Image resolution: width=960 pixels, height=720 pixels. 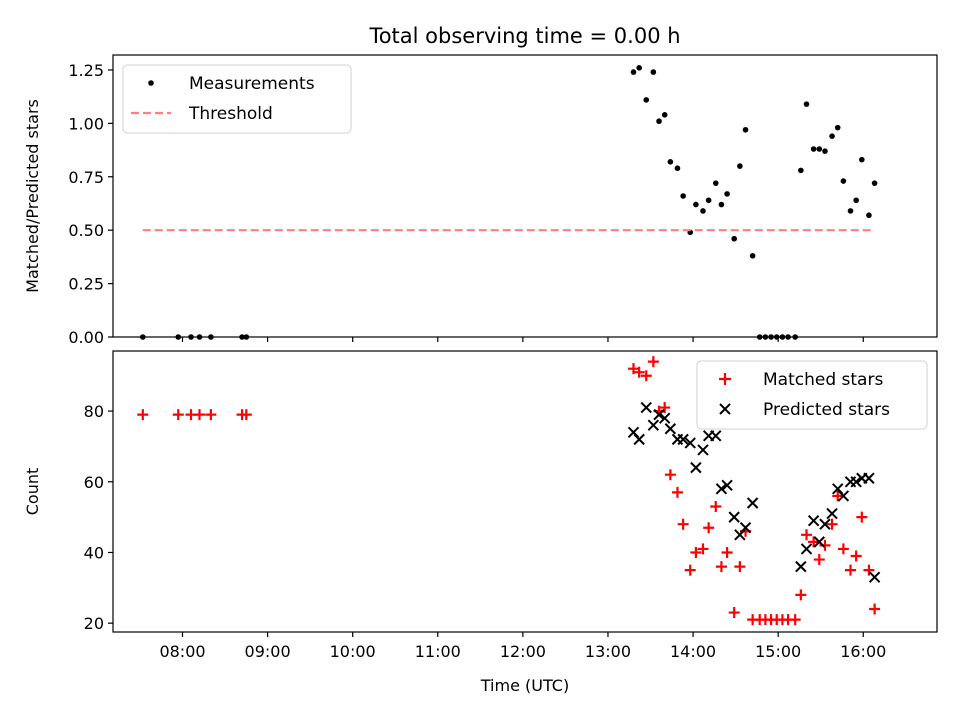 What do you see at coordinates (823, 380) in the screenshot?
I see `legend-label: Matched stars` at bounding box center [823, 380].